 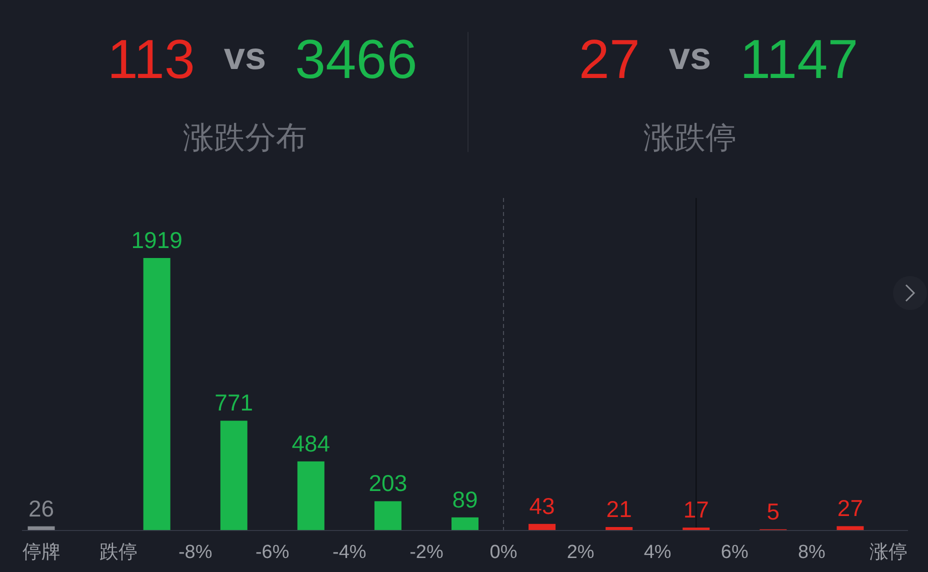 What do you see at coordinates (427, 552) in the screenshot?
I see `x-tick-label: -2%` at bounding box center [427, 552].